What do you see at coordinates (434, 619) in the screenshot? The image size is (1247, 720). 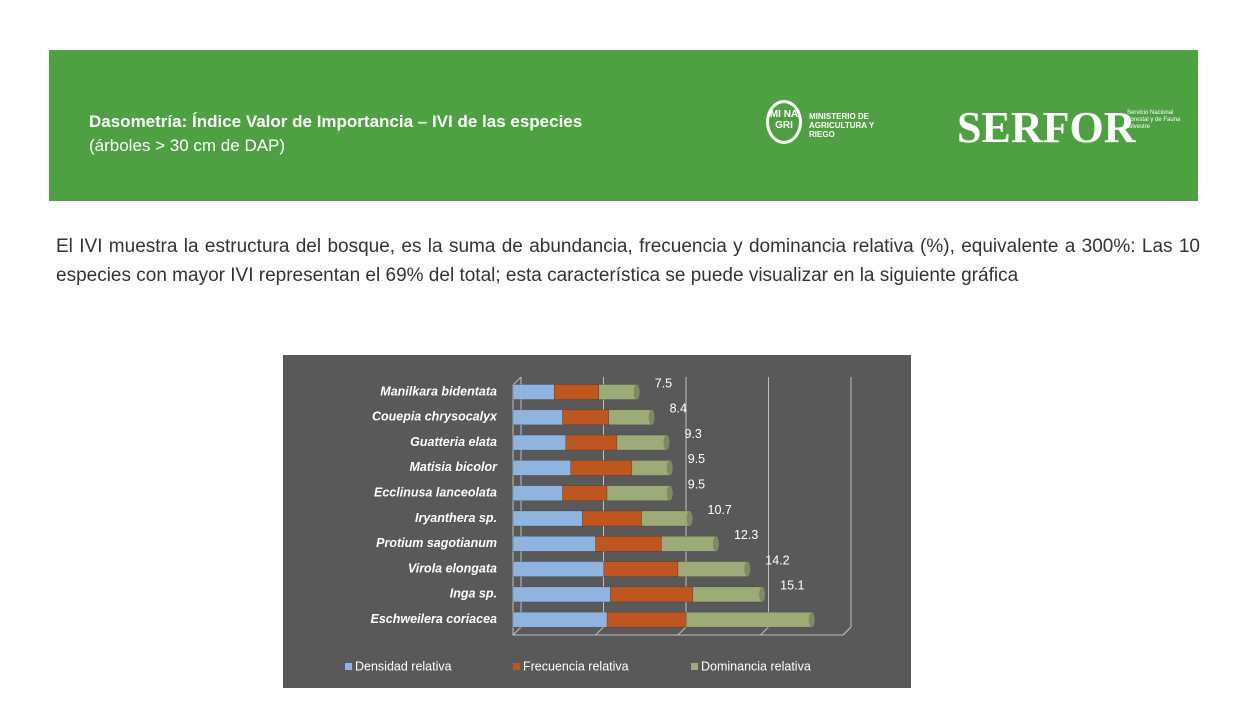 I see `category-label: Eschweilera coriacea` at bounding box center [434, 619].